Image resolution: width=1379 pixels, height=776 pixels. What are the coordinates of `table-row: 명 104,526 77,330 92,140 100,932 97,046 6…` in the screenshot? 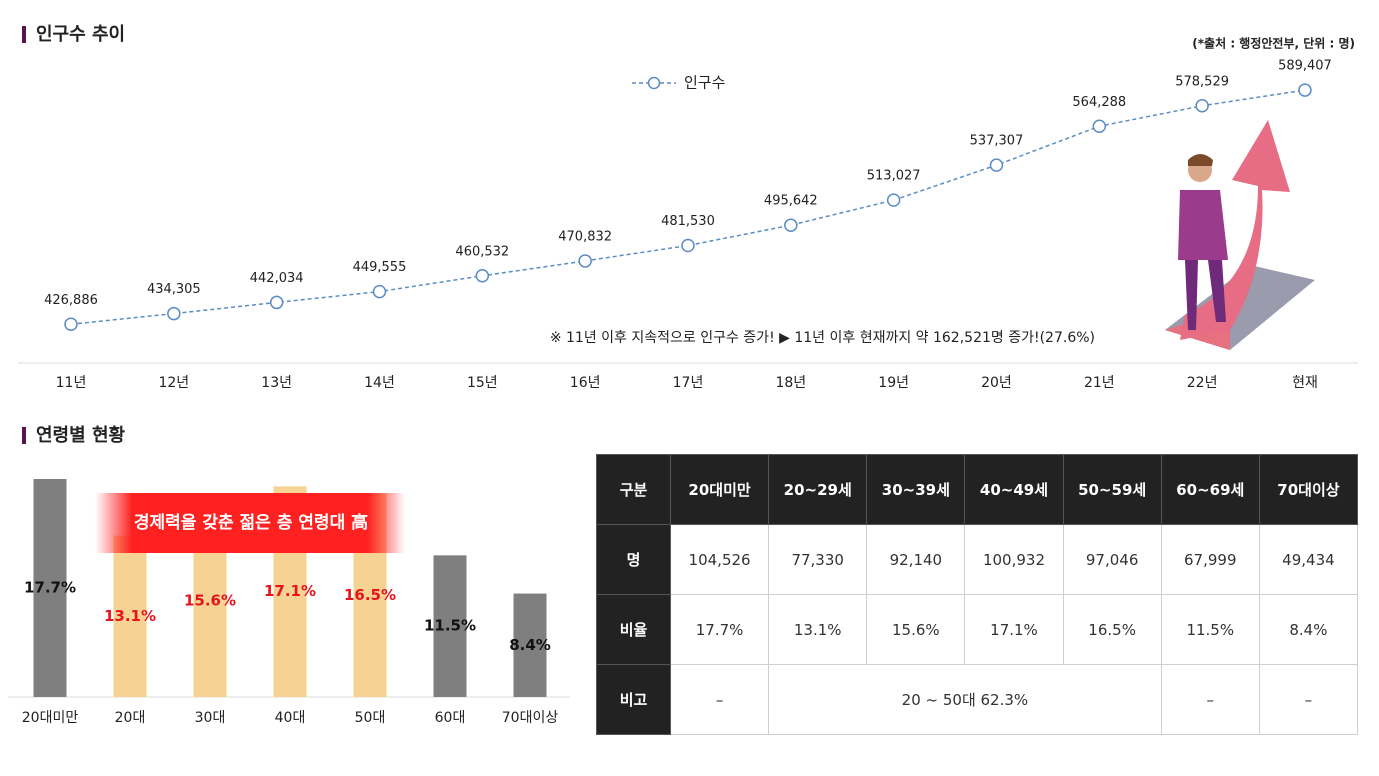 It's located at (977, 559).